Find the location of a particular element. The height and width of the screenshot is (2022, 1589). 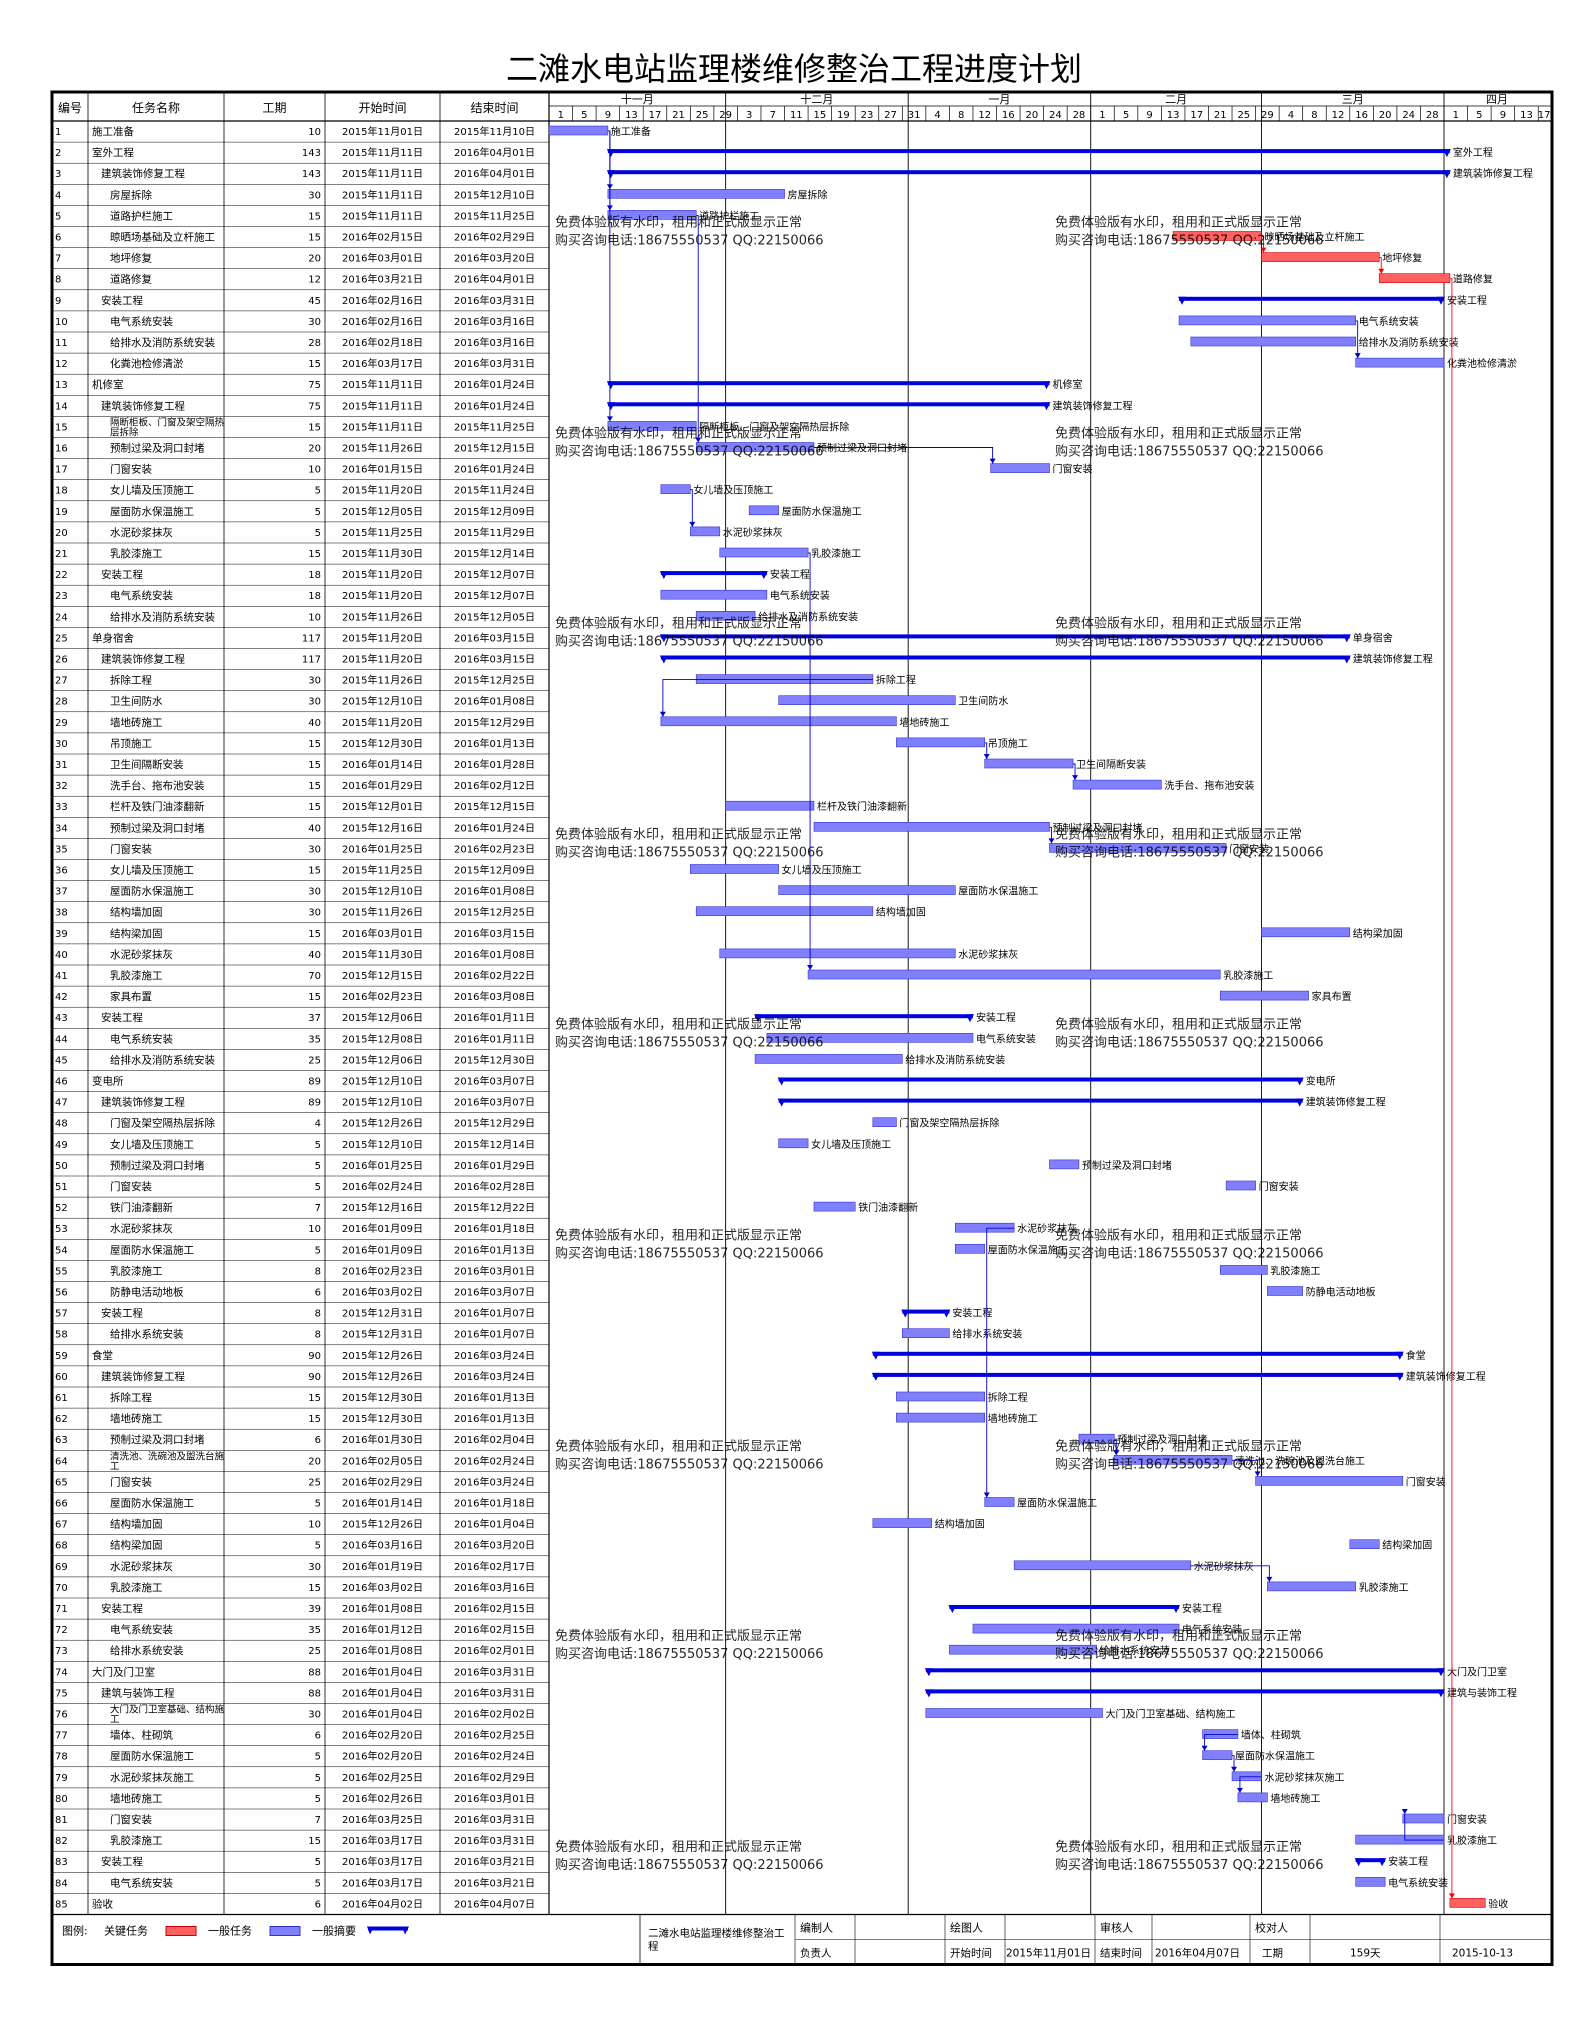

task-id: 60 is located at coordinates (61, 1377).